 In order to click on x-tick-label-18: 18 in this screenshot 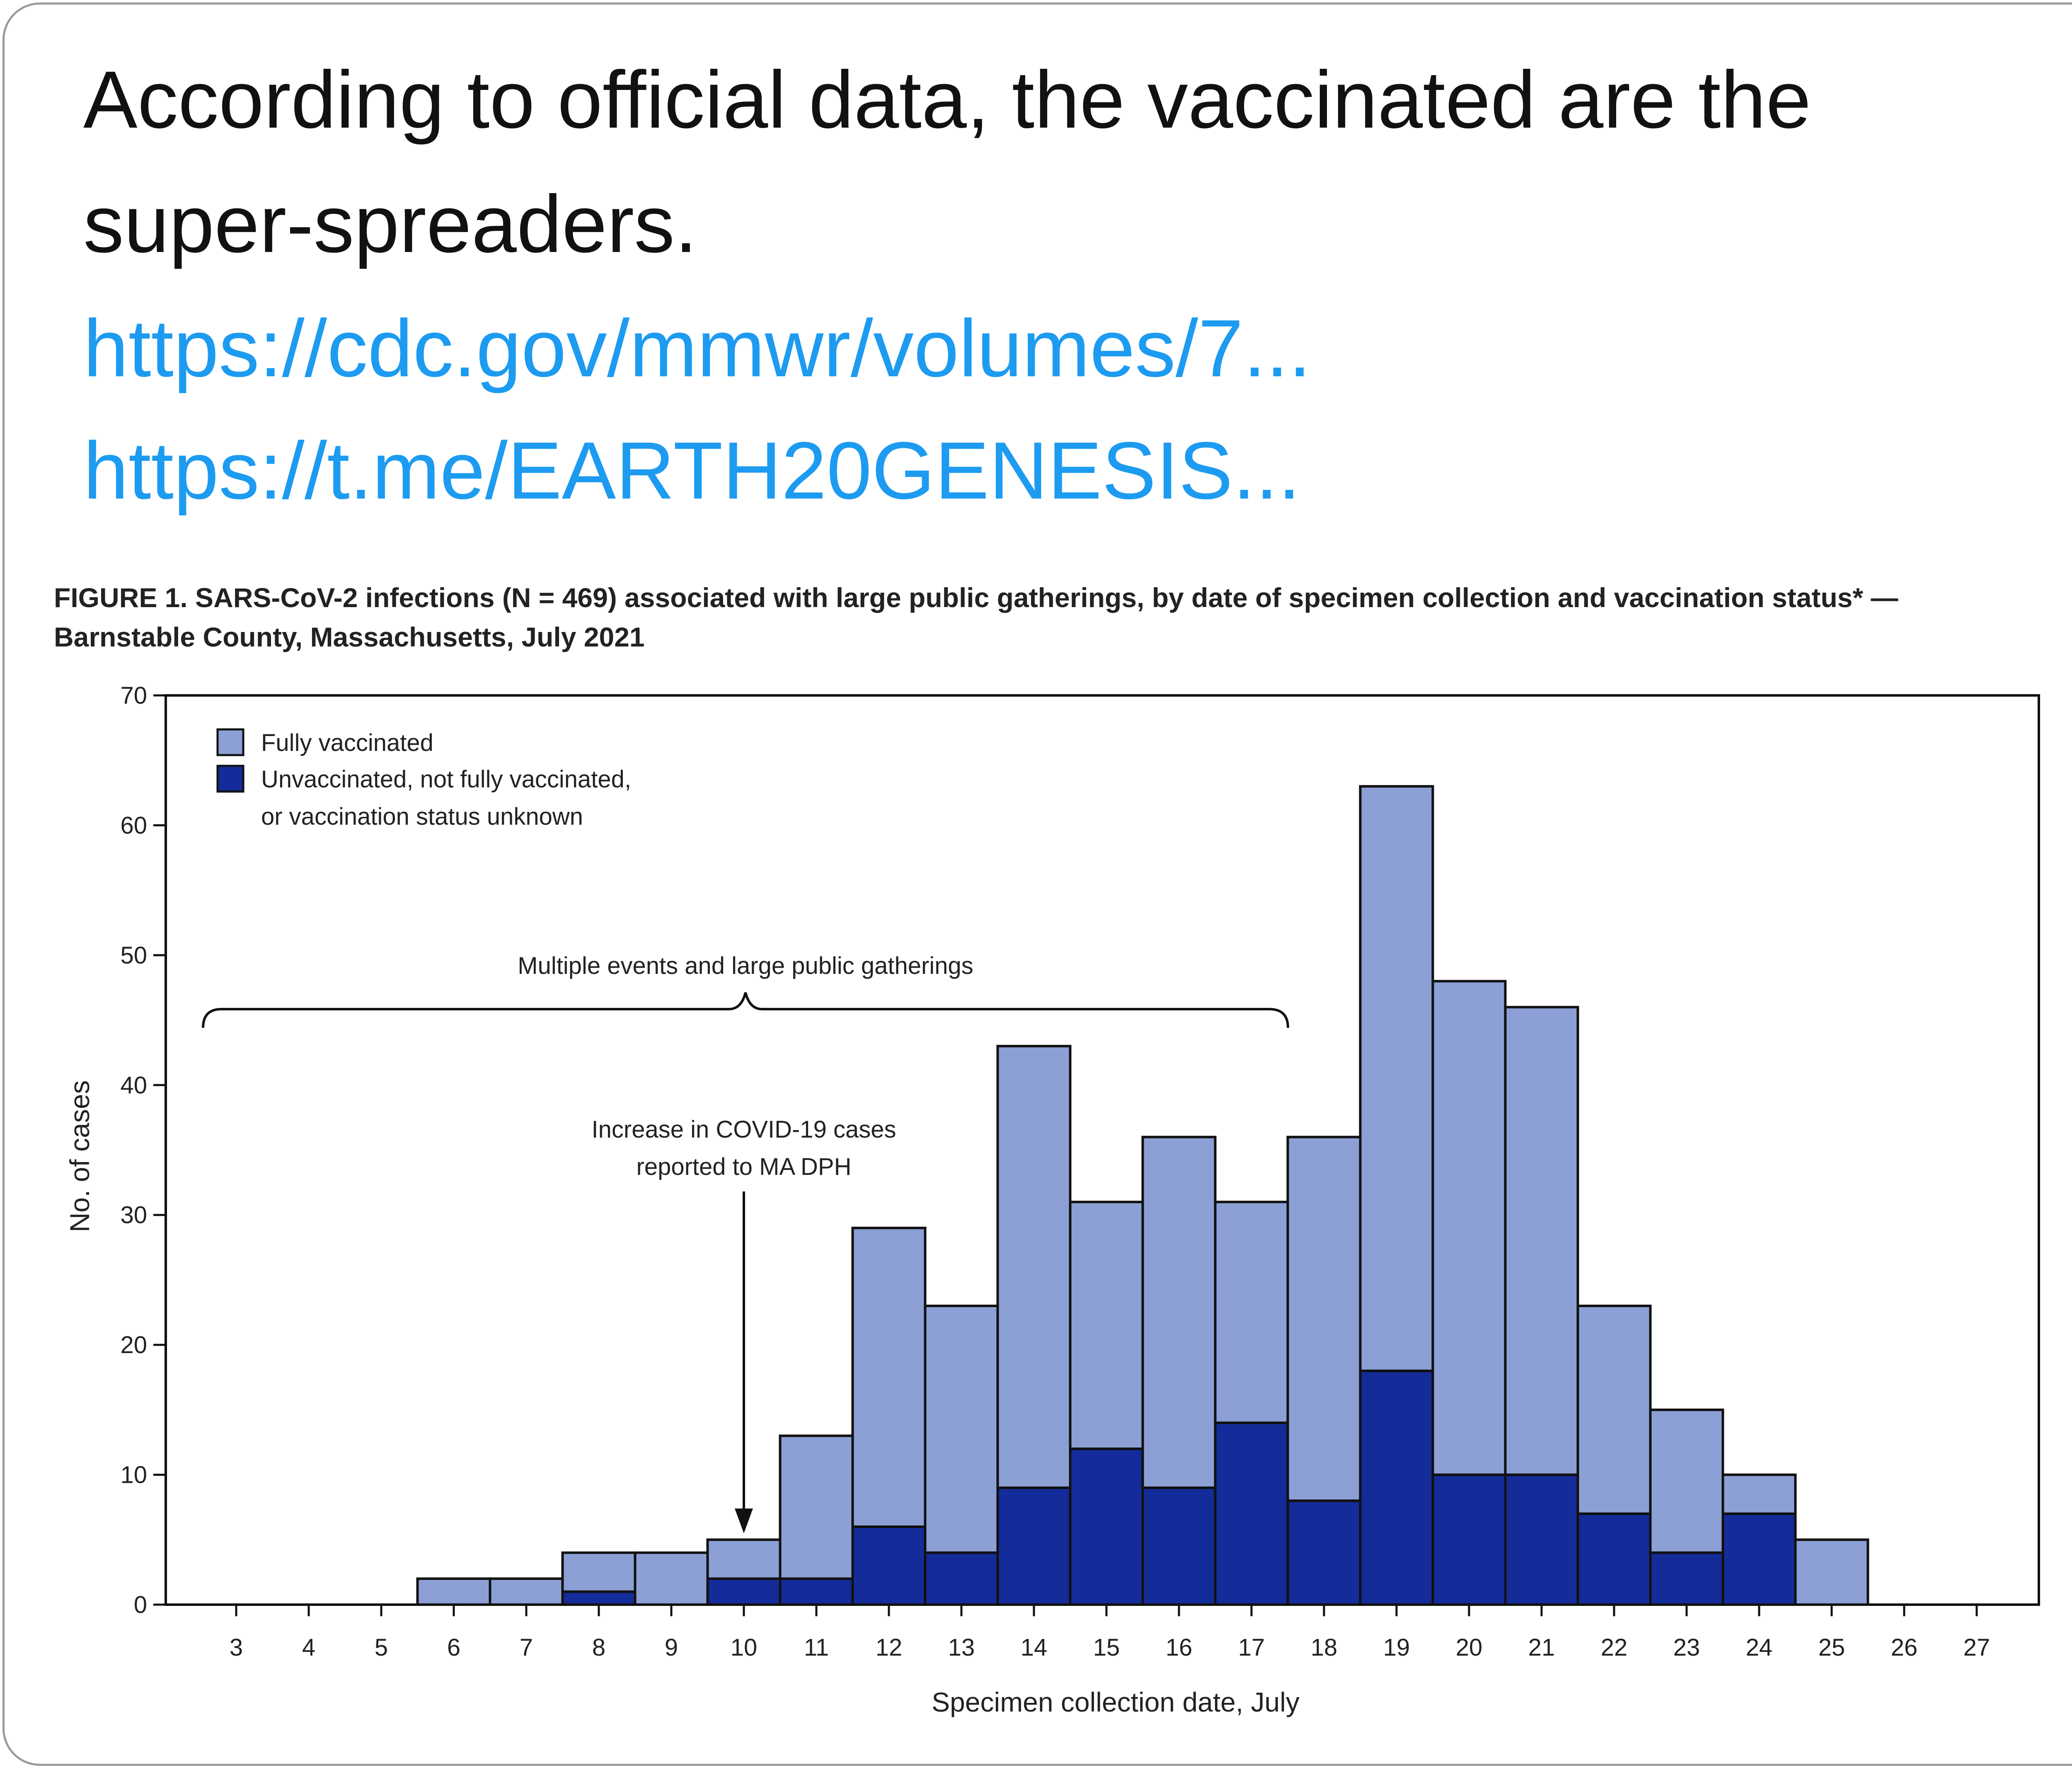, I will do `click(1324, 1647)`.